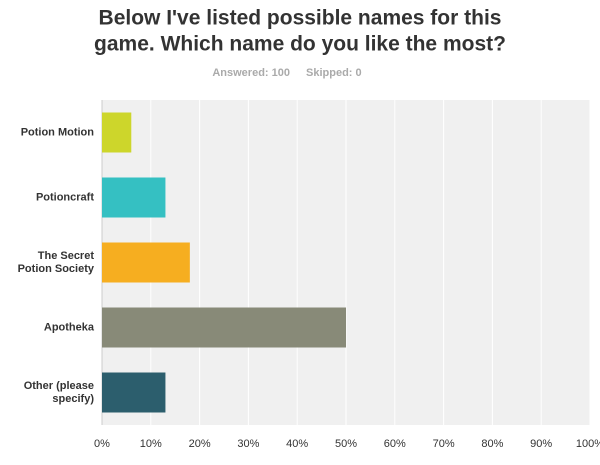  What do you see at coordinates (297, 444) in the screenshot?
I see `x-tick-label: 40%` at bounding box center [297, 444].